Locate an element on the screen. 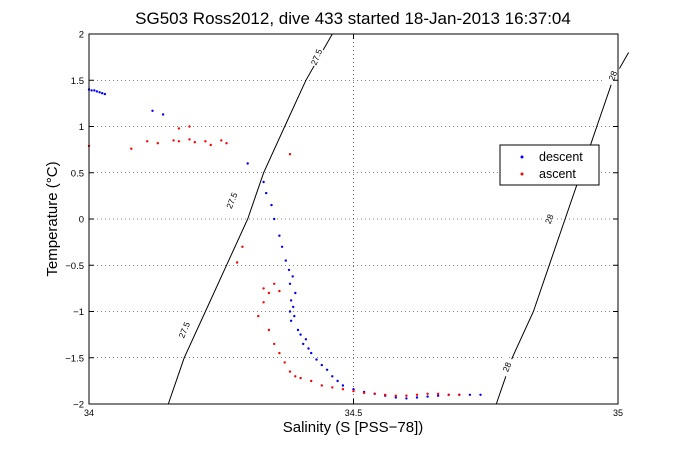 The width and height of the screenshot is (681, 454). legend-marker-descent is located at coordinates (522, 157).